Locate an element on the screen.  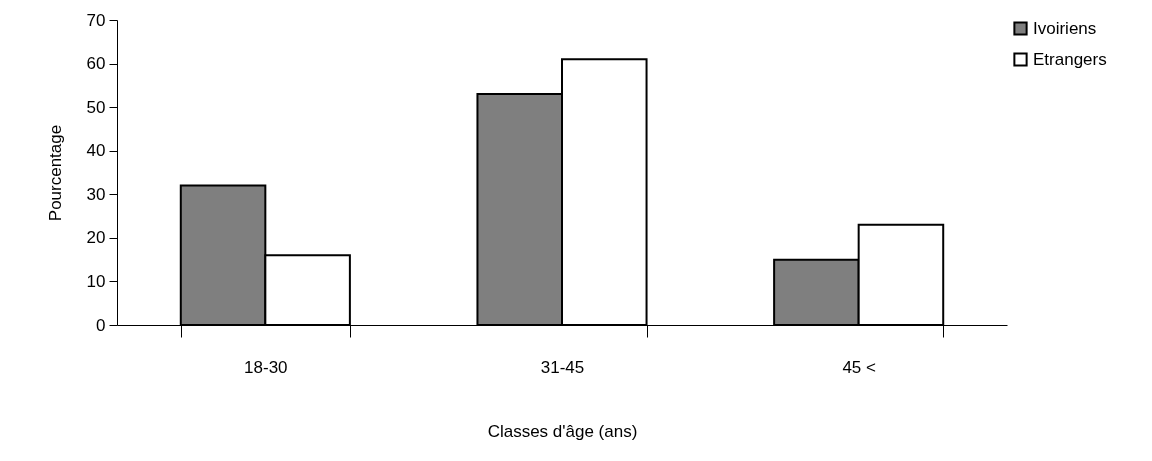
y-tick-label: 40 is located at coordinates (96, 151).